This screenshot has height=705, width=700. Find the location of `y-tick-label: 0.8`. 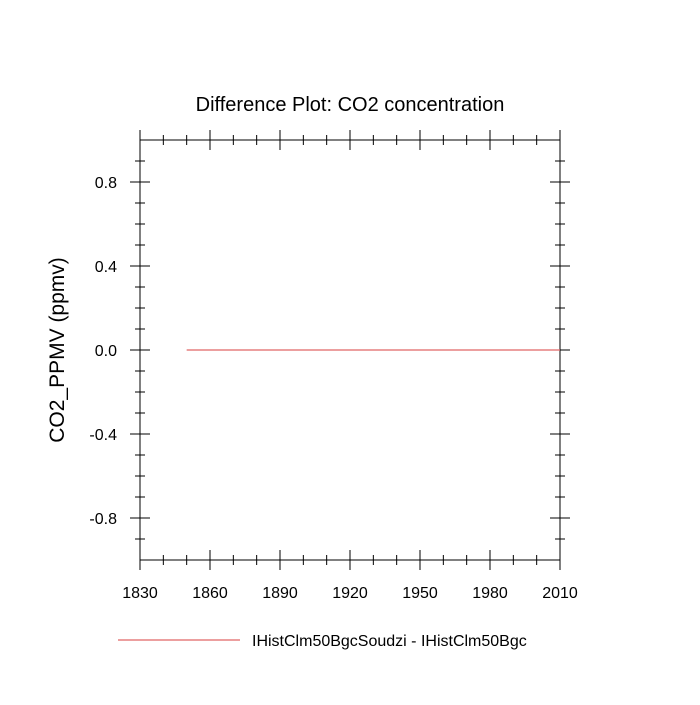

y-tick-label: 0.8 is located at coordinates (106, 183).